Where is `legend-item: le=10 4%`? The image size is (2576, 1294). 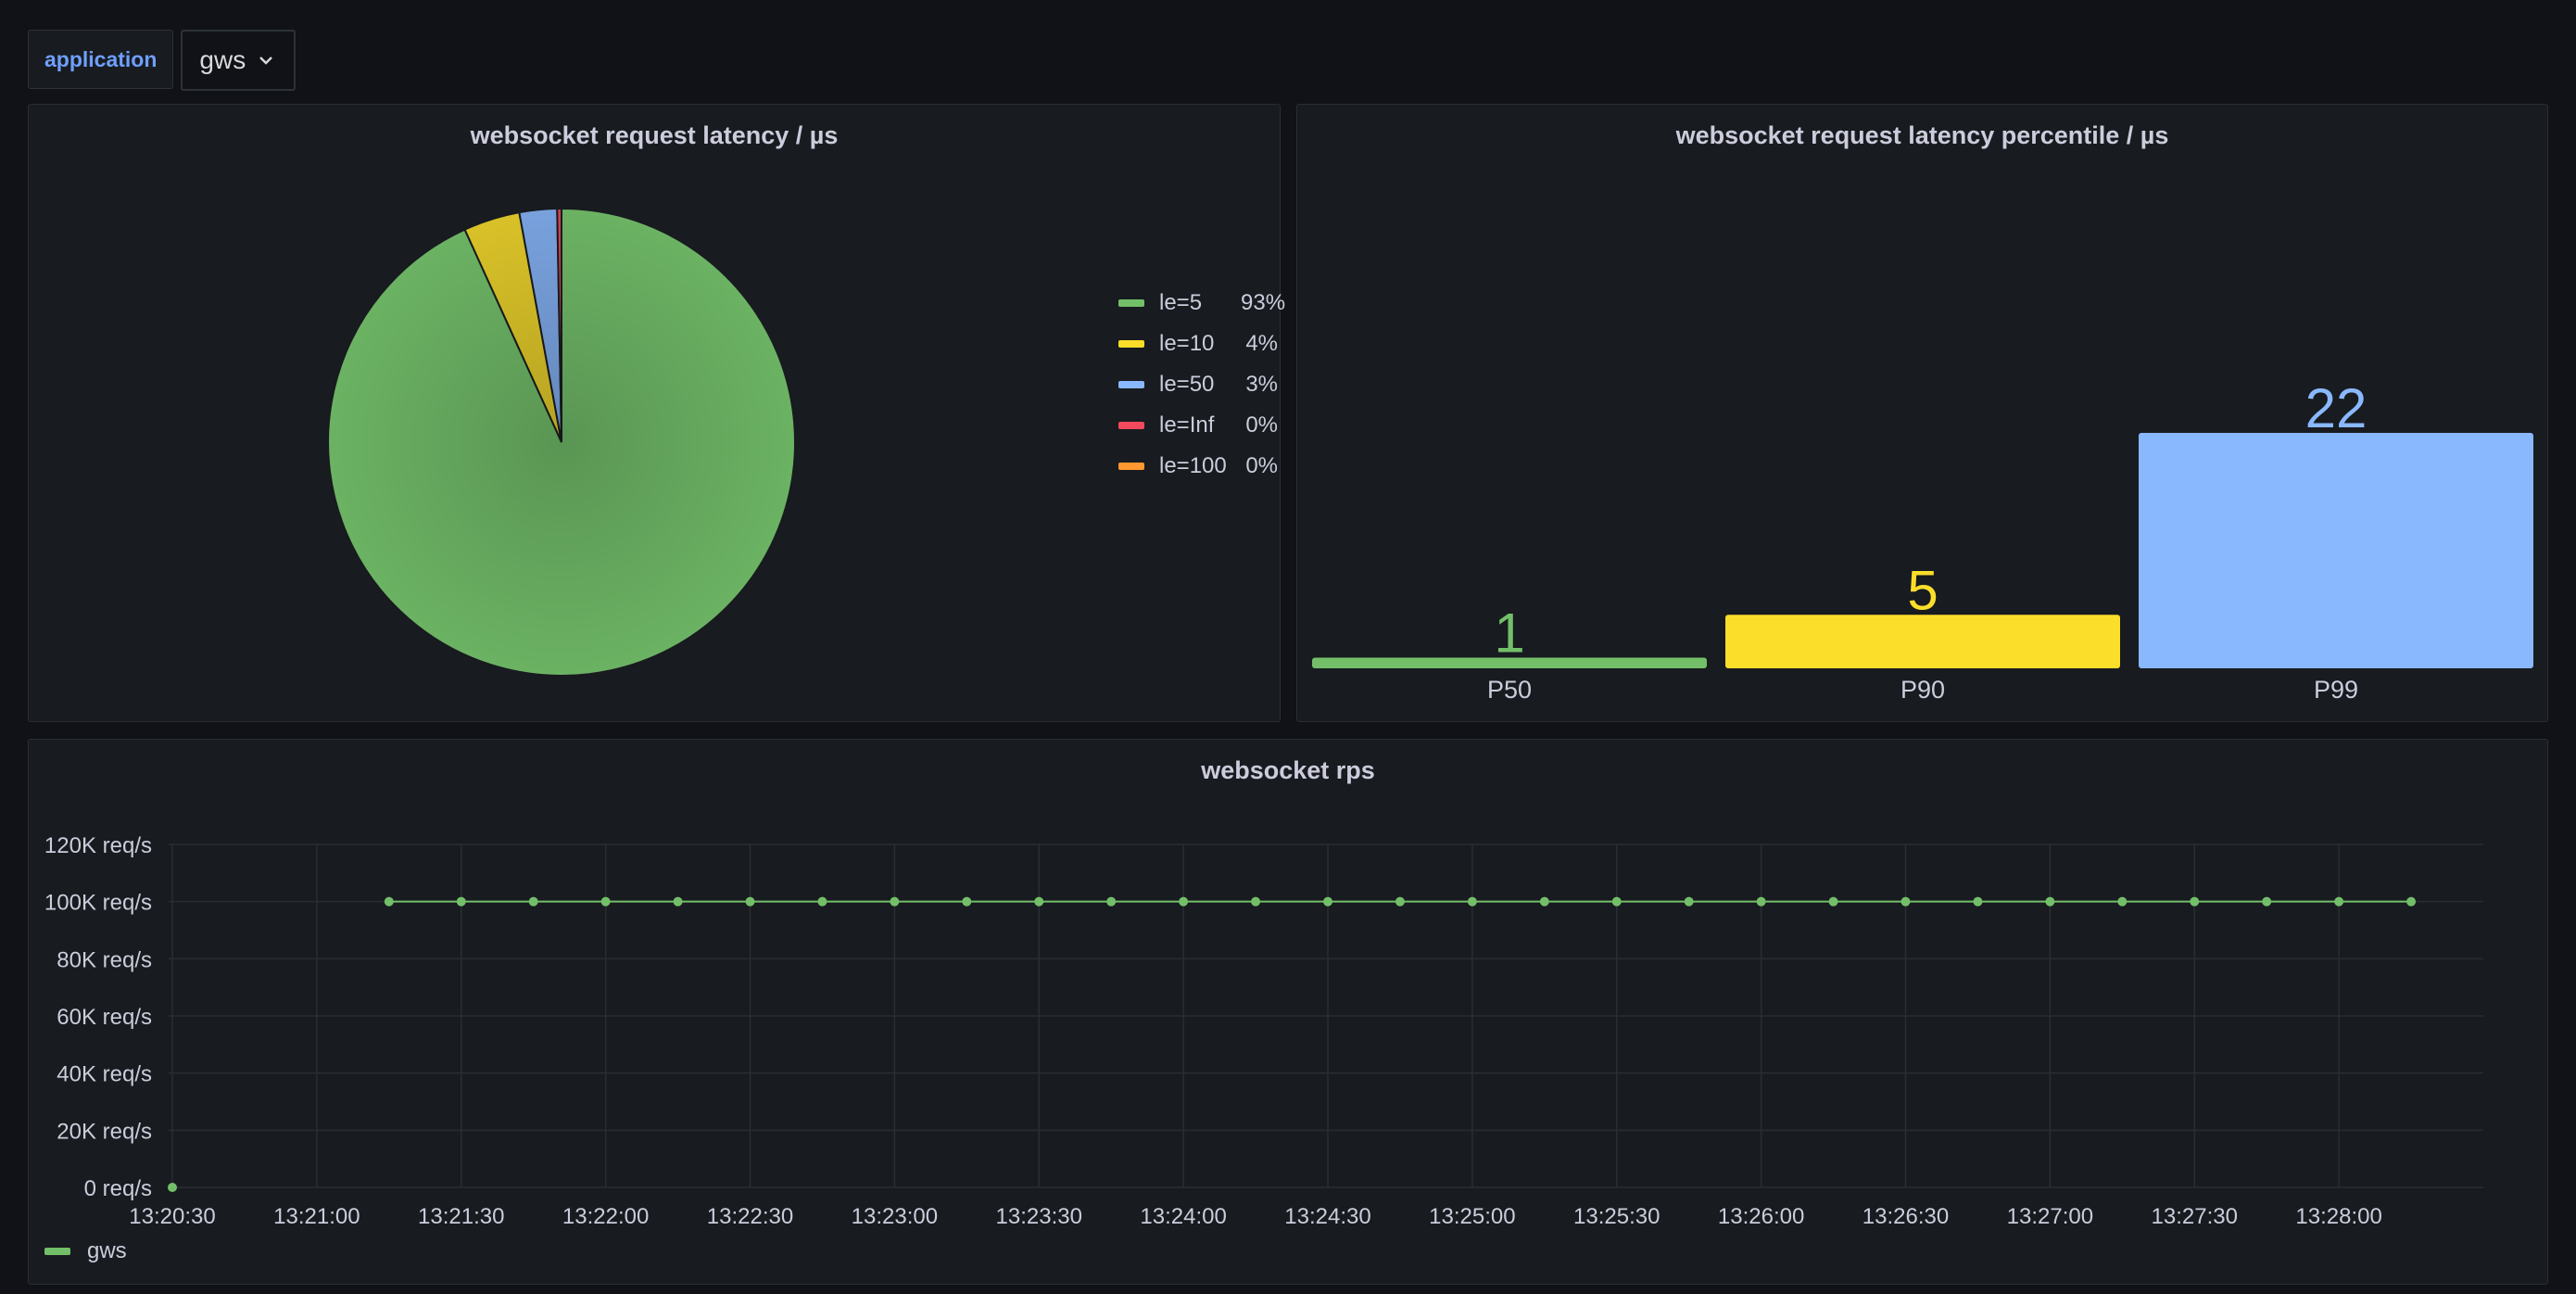 legend-item: le=10 4% is located at coordinates (1198, 344).